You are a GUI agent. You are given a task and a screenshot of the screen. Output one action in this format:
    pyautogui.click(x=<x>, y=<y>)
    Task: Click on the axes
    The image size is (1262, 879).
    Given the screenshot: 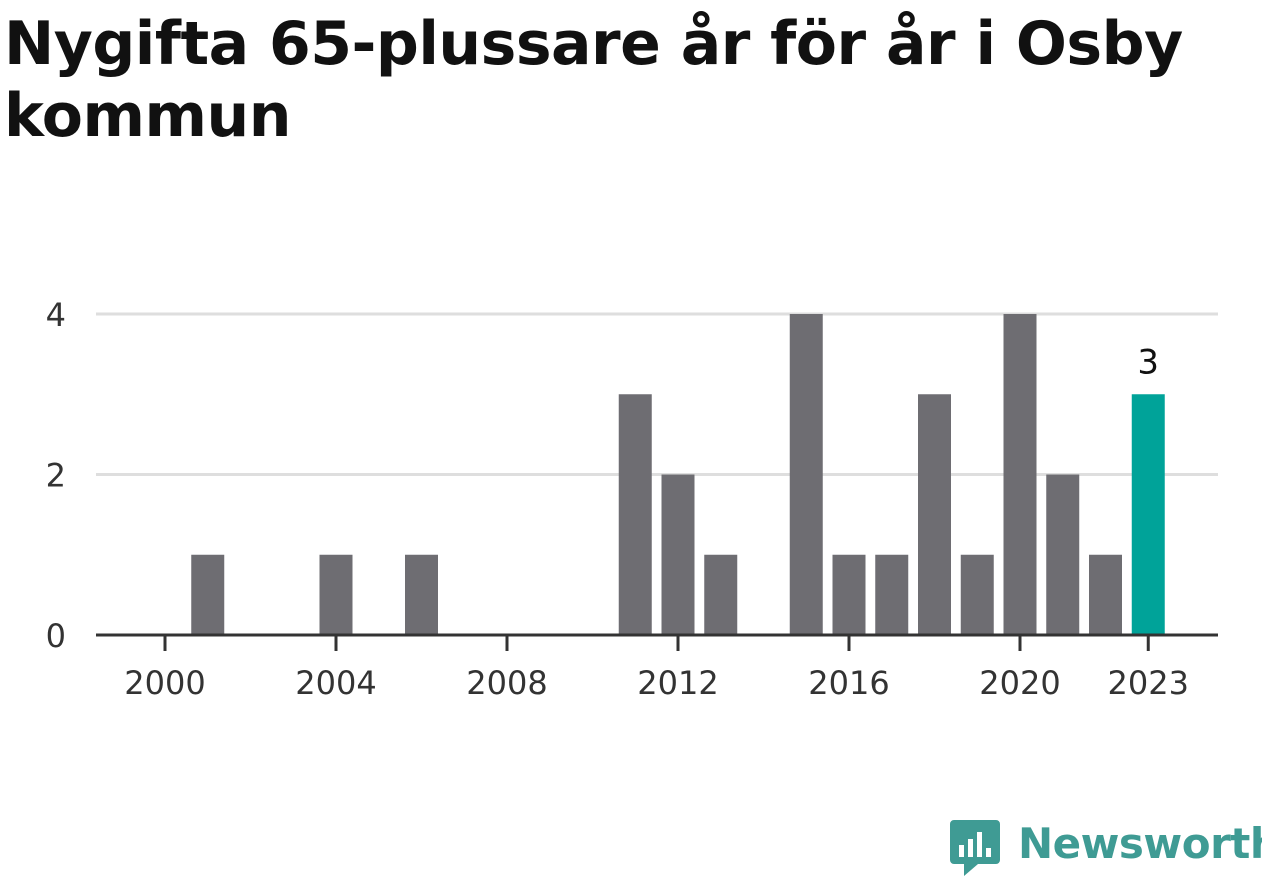 What is the action you would take?
    pyautogui.click(x=657, y=642)
    